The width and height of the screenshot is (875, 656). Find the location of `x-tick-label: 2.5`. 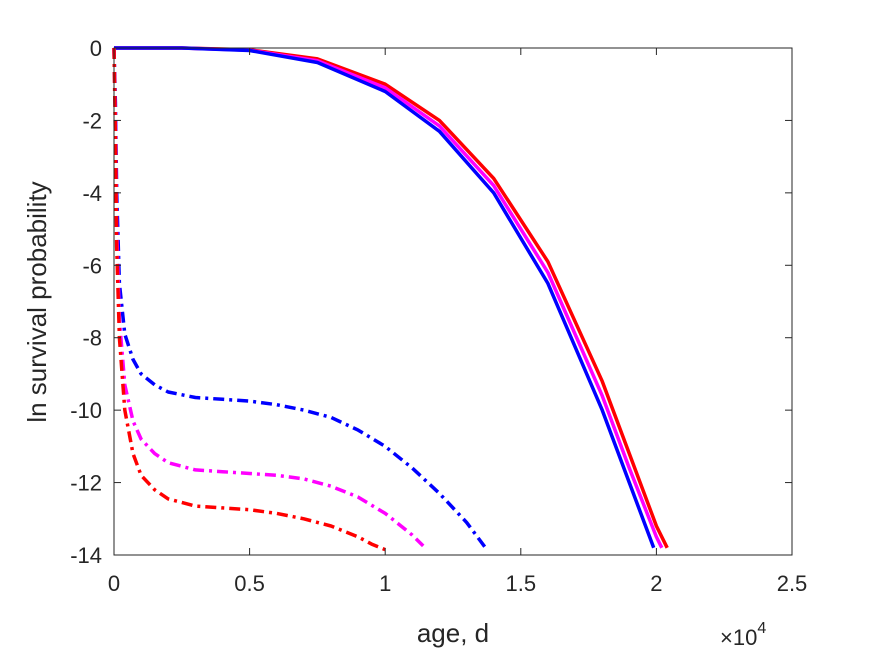

x-tick-label: 2.5 is located at coordinates (792, 583).